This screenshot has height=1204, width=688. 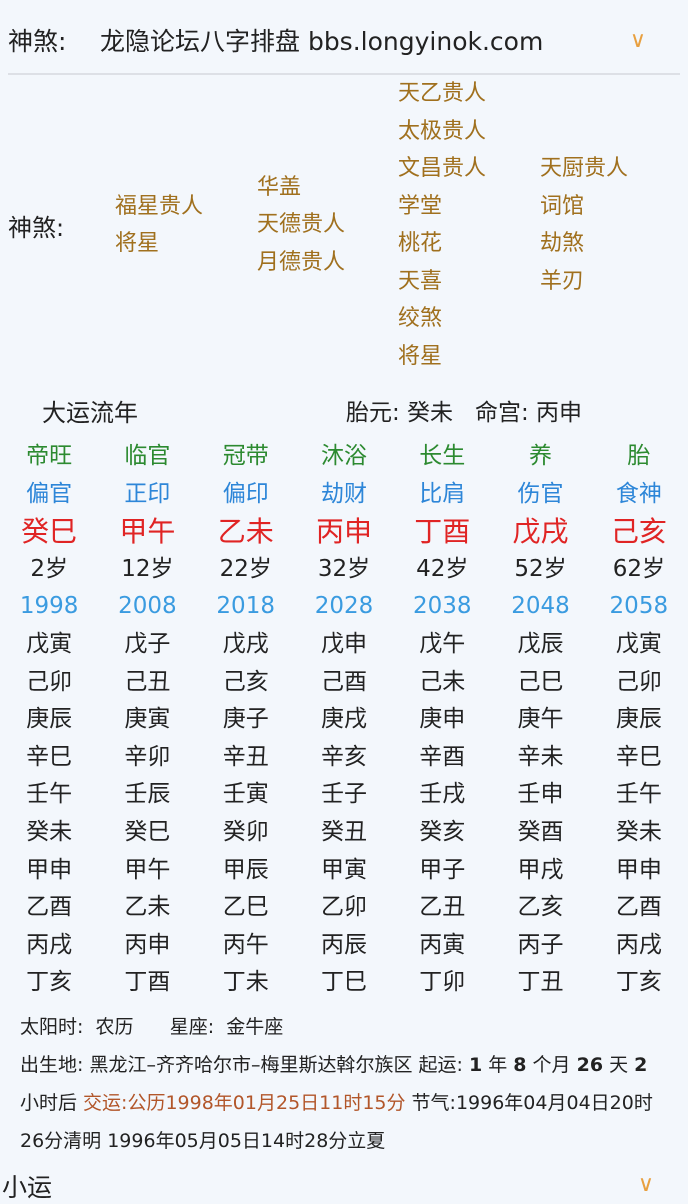 I want to click on dayun-age: 12岁, so click(x=147, y=568).